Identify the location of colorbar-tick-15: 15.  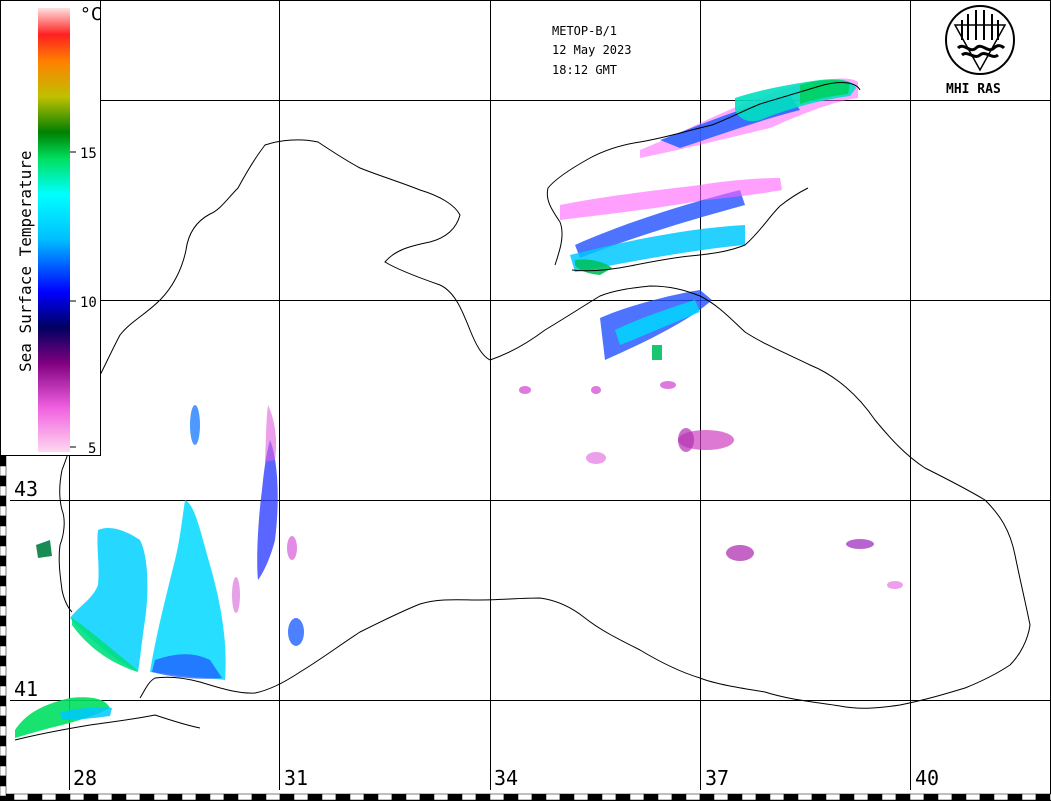
(88, 154).